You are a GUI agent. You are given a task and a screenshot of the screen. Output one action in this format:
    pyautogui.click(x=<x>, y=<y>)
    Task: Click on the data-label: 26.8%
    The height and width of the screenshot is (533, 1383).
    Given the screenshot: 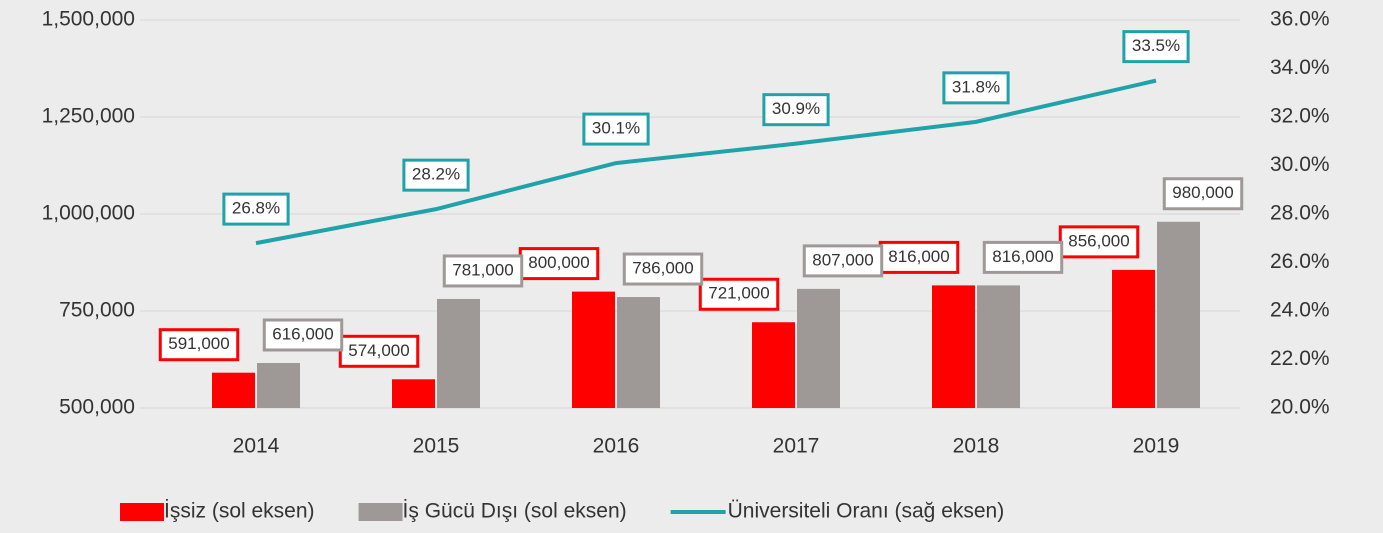 What is the action you would take?
    pyautogui.click(x=256, y=209)
    